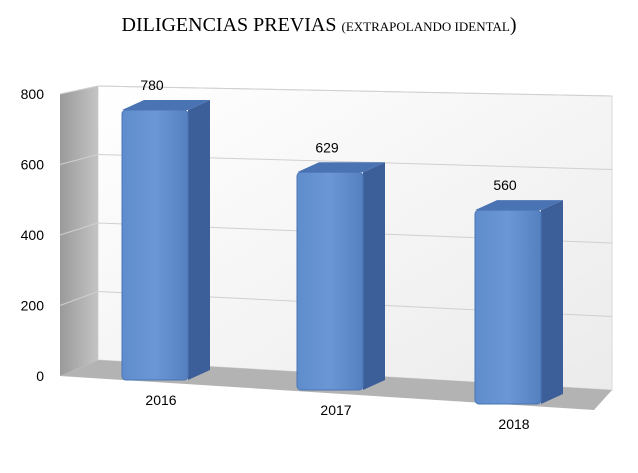 Image resolution: width=638 pixels, height=473 pixels. What do you see at coordinates (160, 400) in the screenshot?
I see `x-tick-label: 2016` at bounding box center [160, 400].